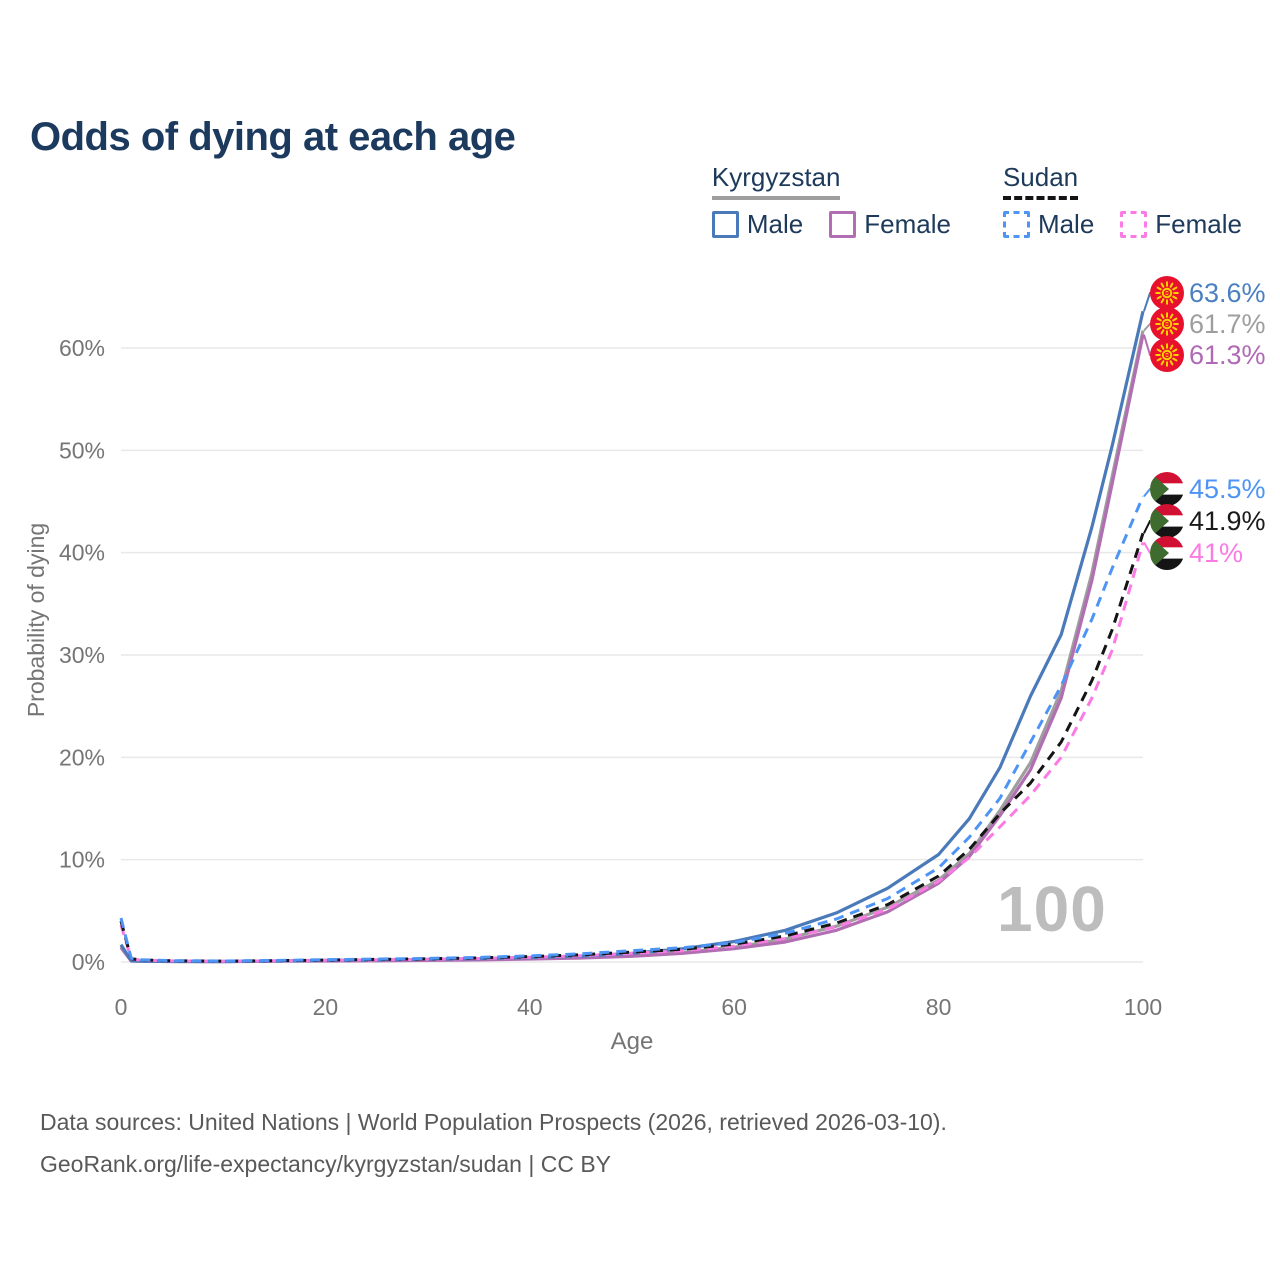 This screenshot has height=1280, width=1280. Describe the element at coordinates (1227, 324) in the screenshot. I see `end-label-kyrgyzstan: 61.7%` at that location.